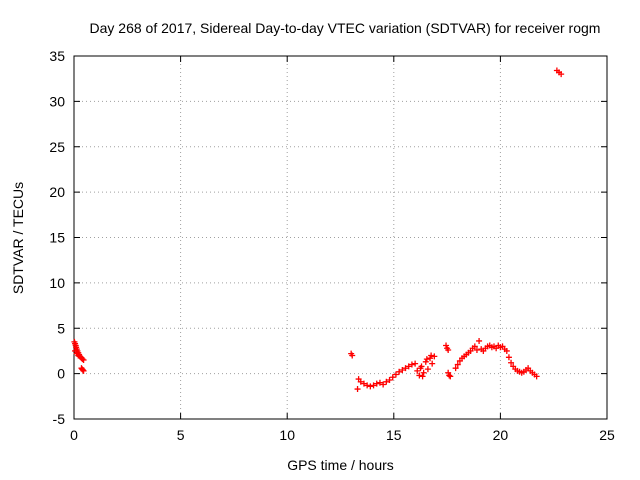 This screenshot has width=640, height=480. Describe the element at coordinates (501, 435) in the screenshot. I see `x-tick-label: 20` at that location.